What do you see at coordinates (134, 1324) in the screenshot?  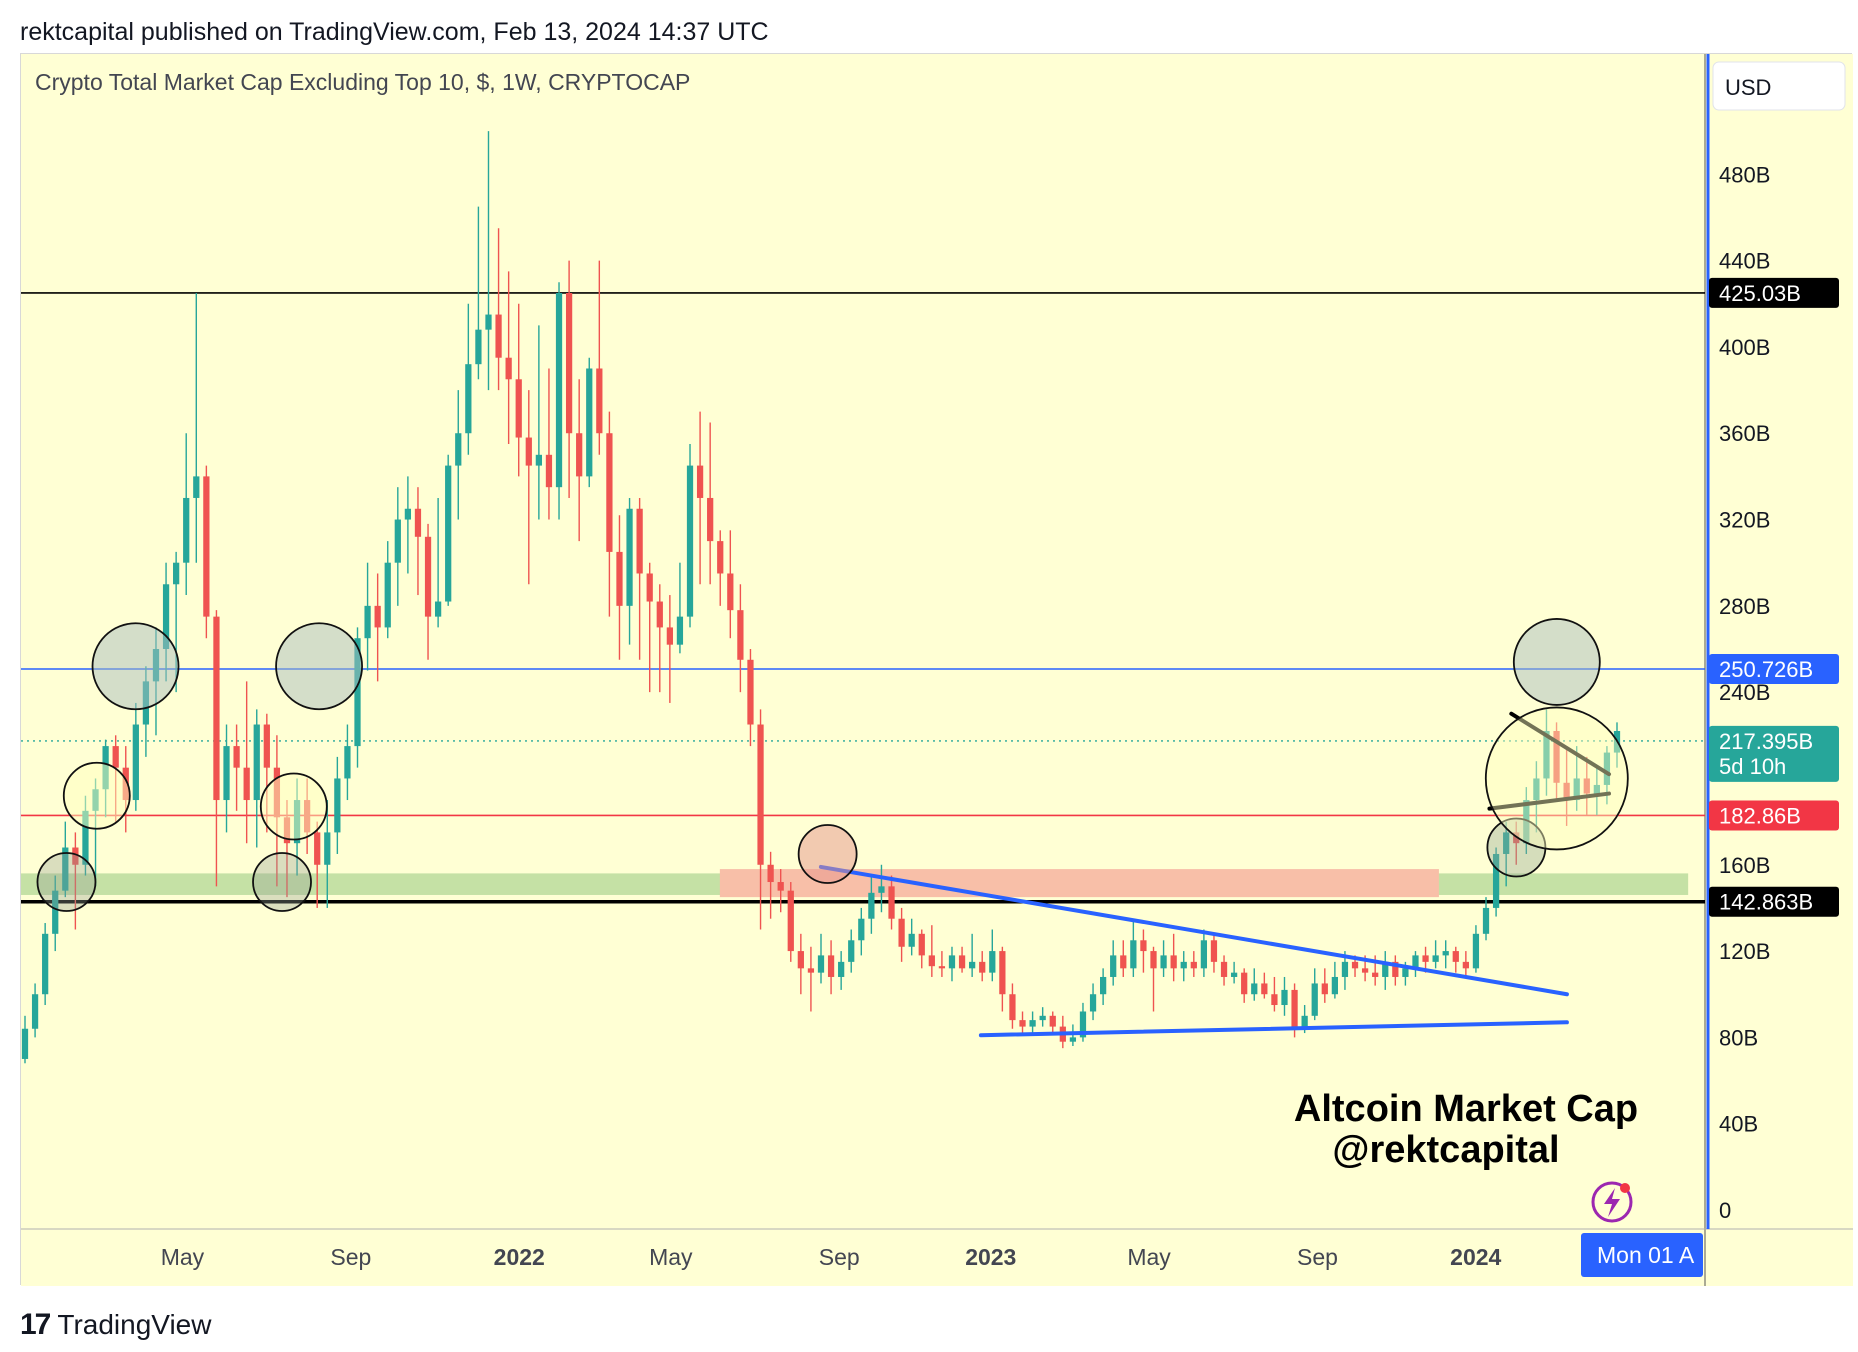 I see `tradingview-brand: TradingView` at bounding box center [134, 1324].